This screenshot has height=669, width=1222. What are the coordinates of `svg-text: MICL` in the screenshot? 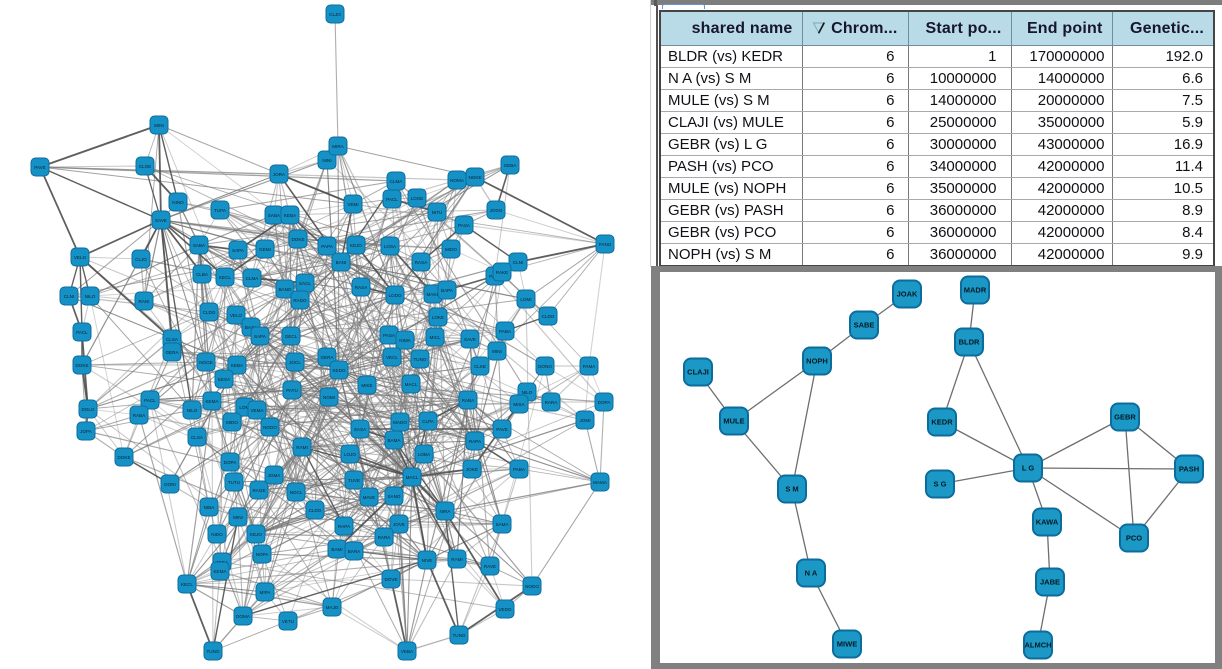 It's located at (435, 337).